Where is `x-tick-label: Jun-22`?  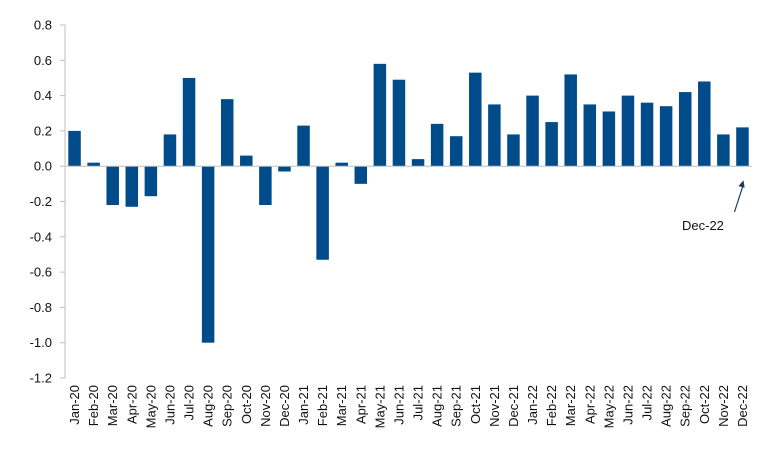
x-tick-label: Jun-22 is located at coordinates (627, 405).